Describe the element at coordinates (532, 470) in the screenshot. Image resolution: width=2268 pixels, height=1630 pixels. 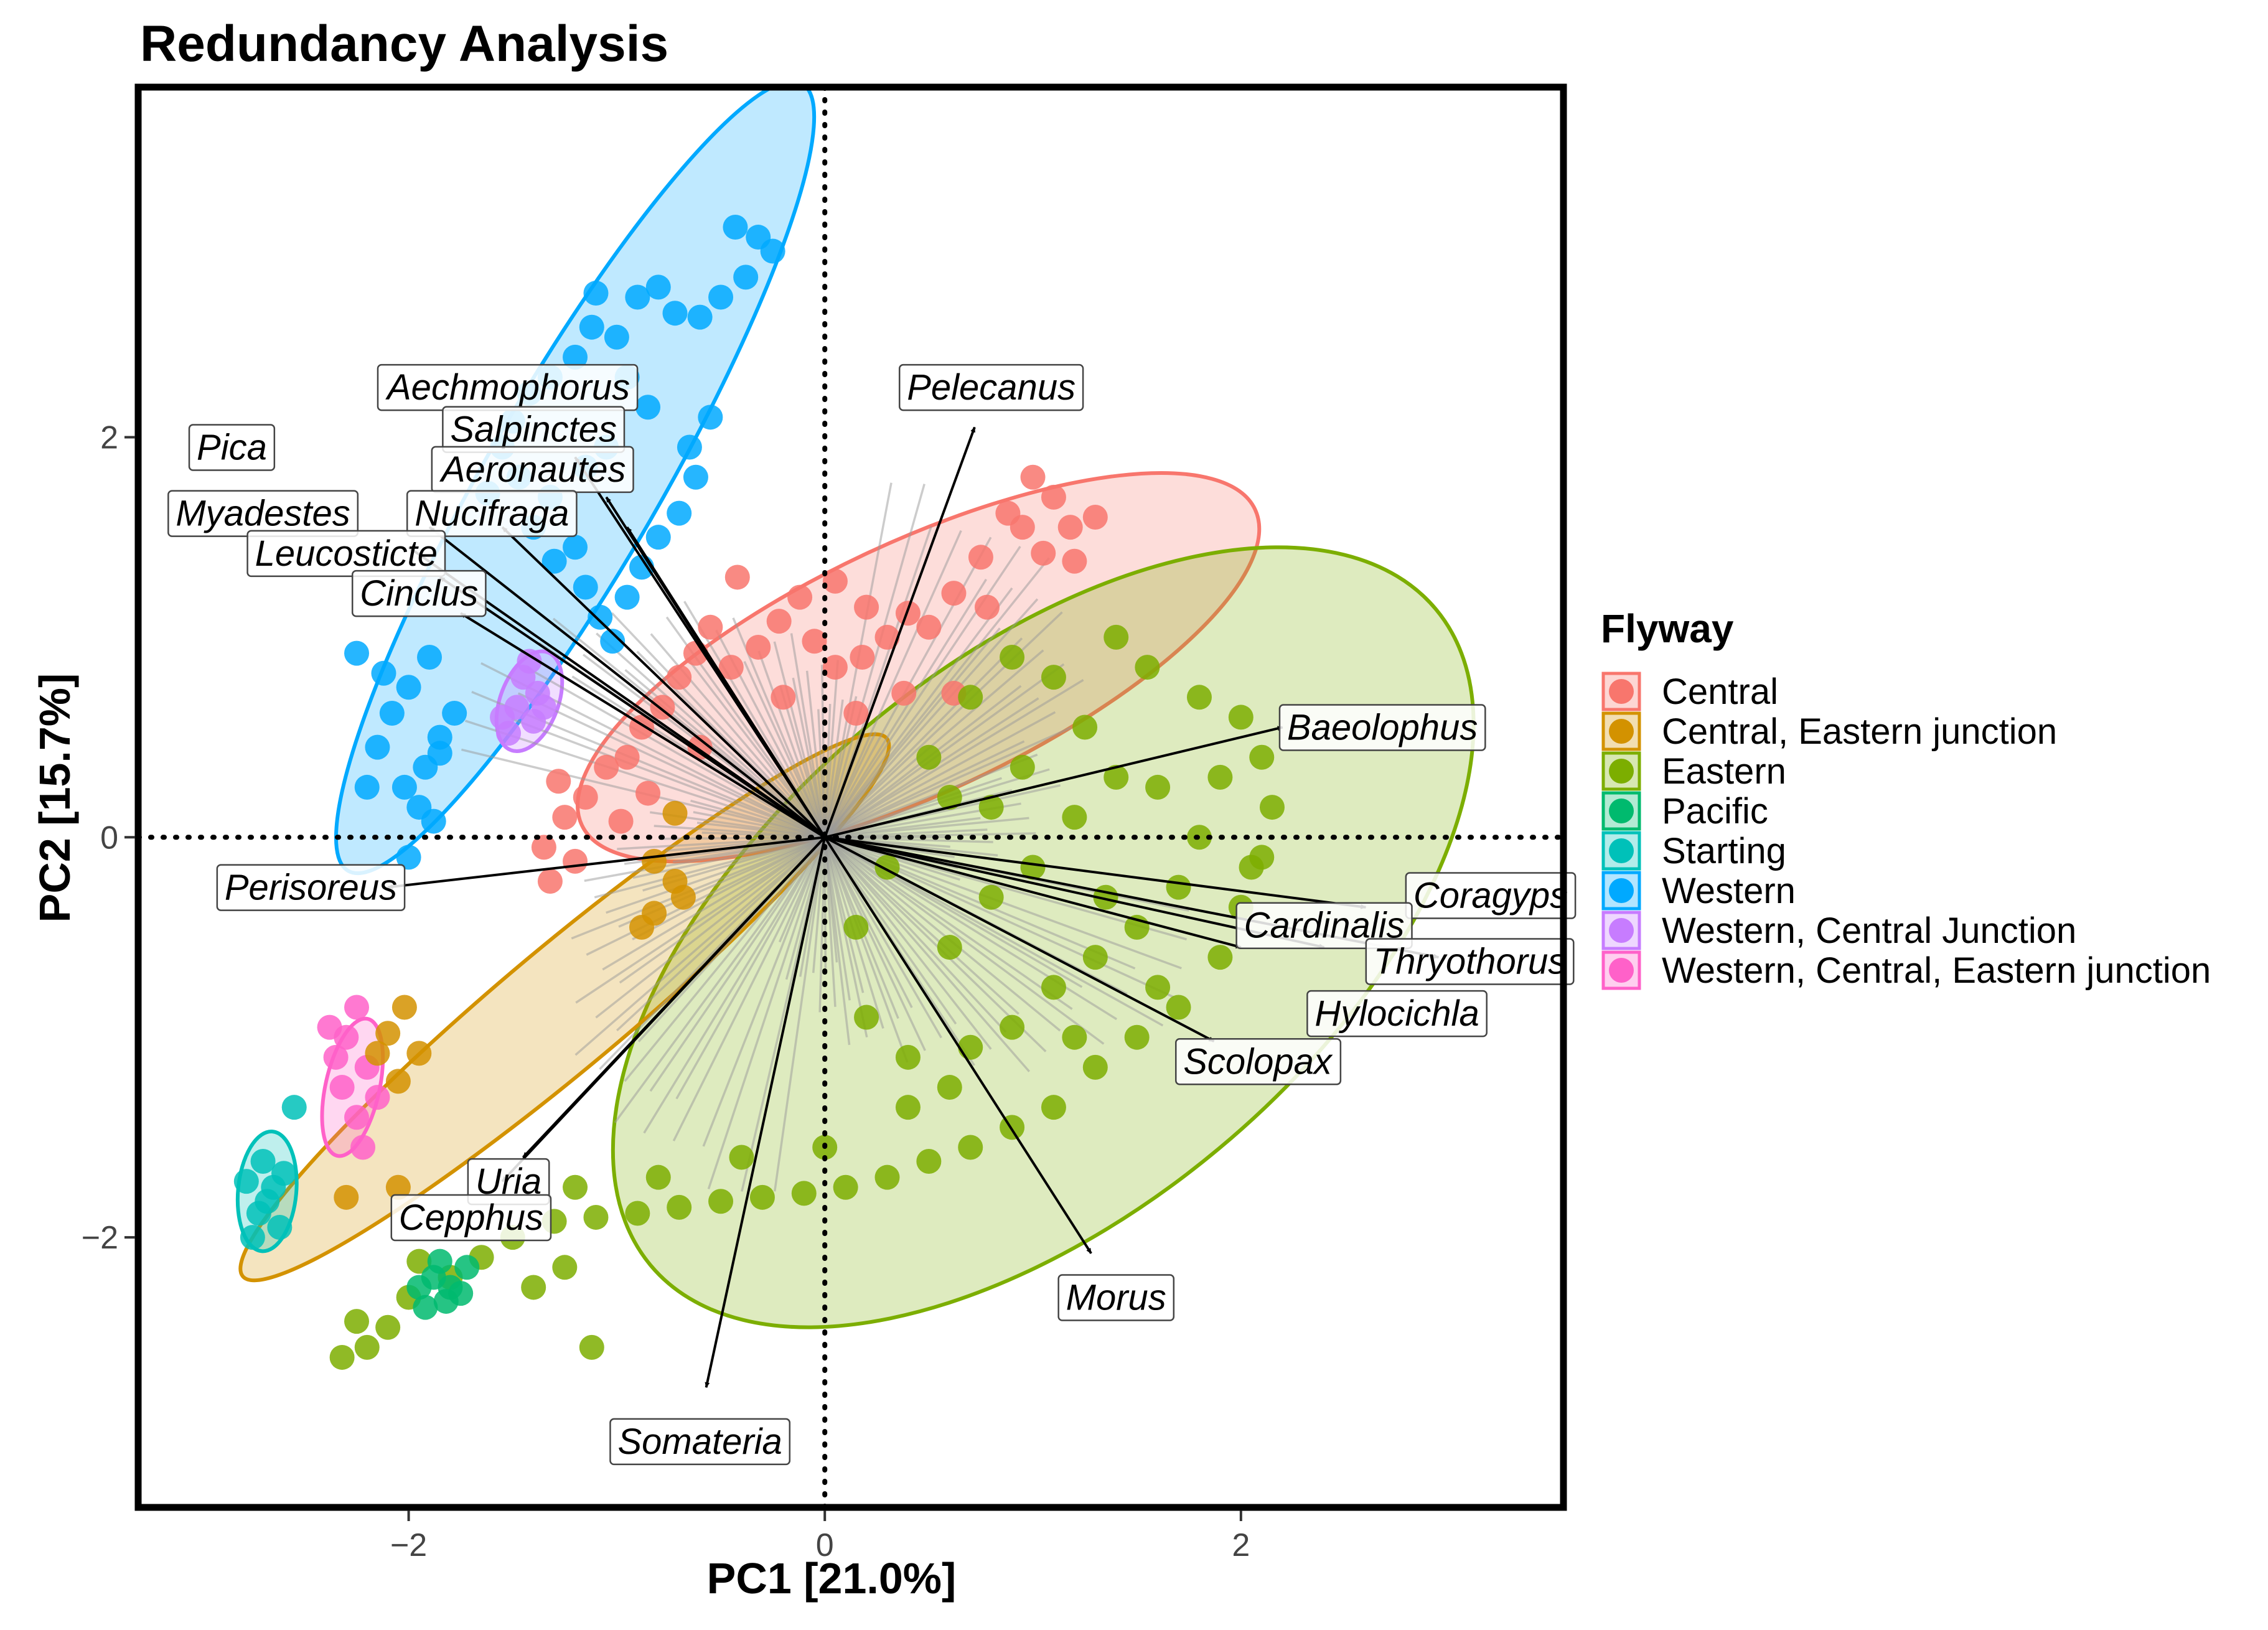
I see `label-aeronautes: Aeronautes` at that location.